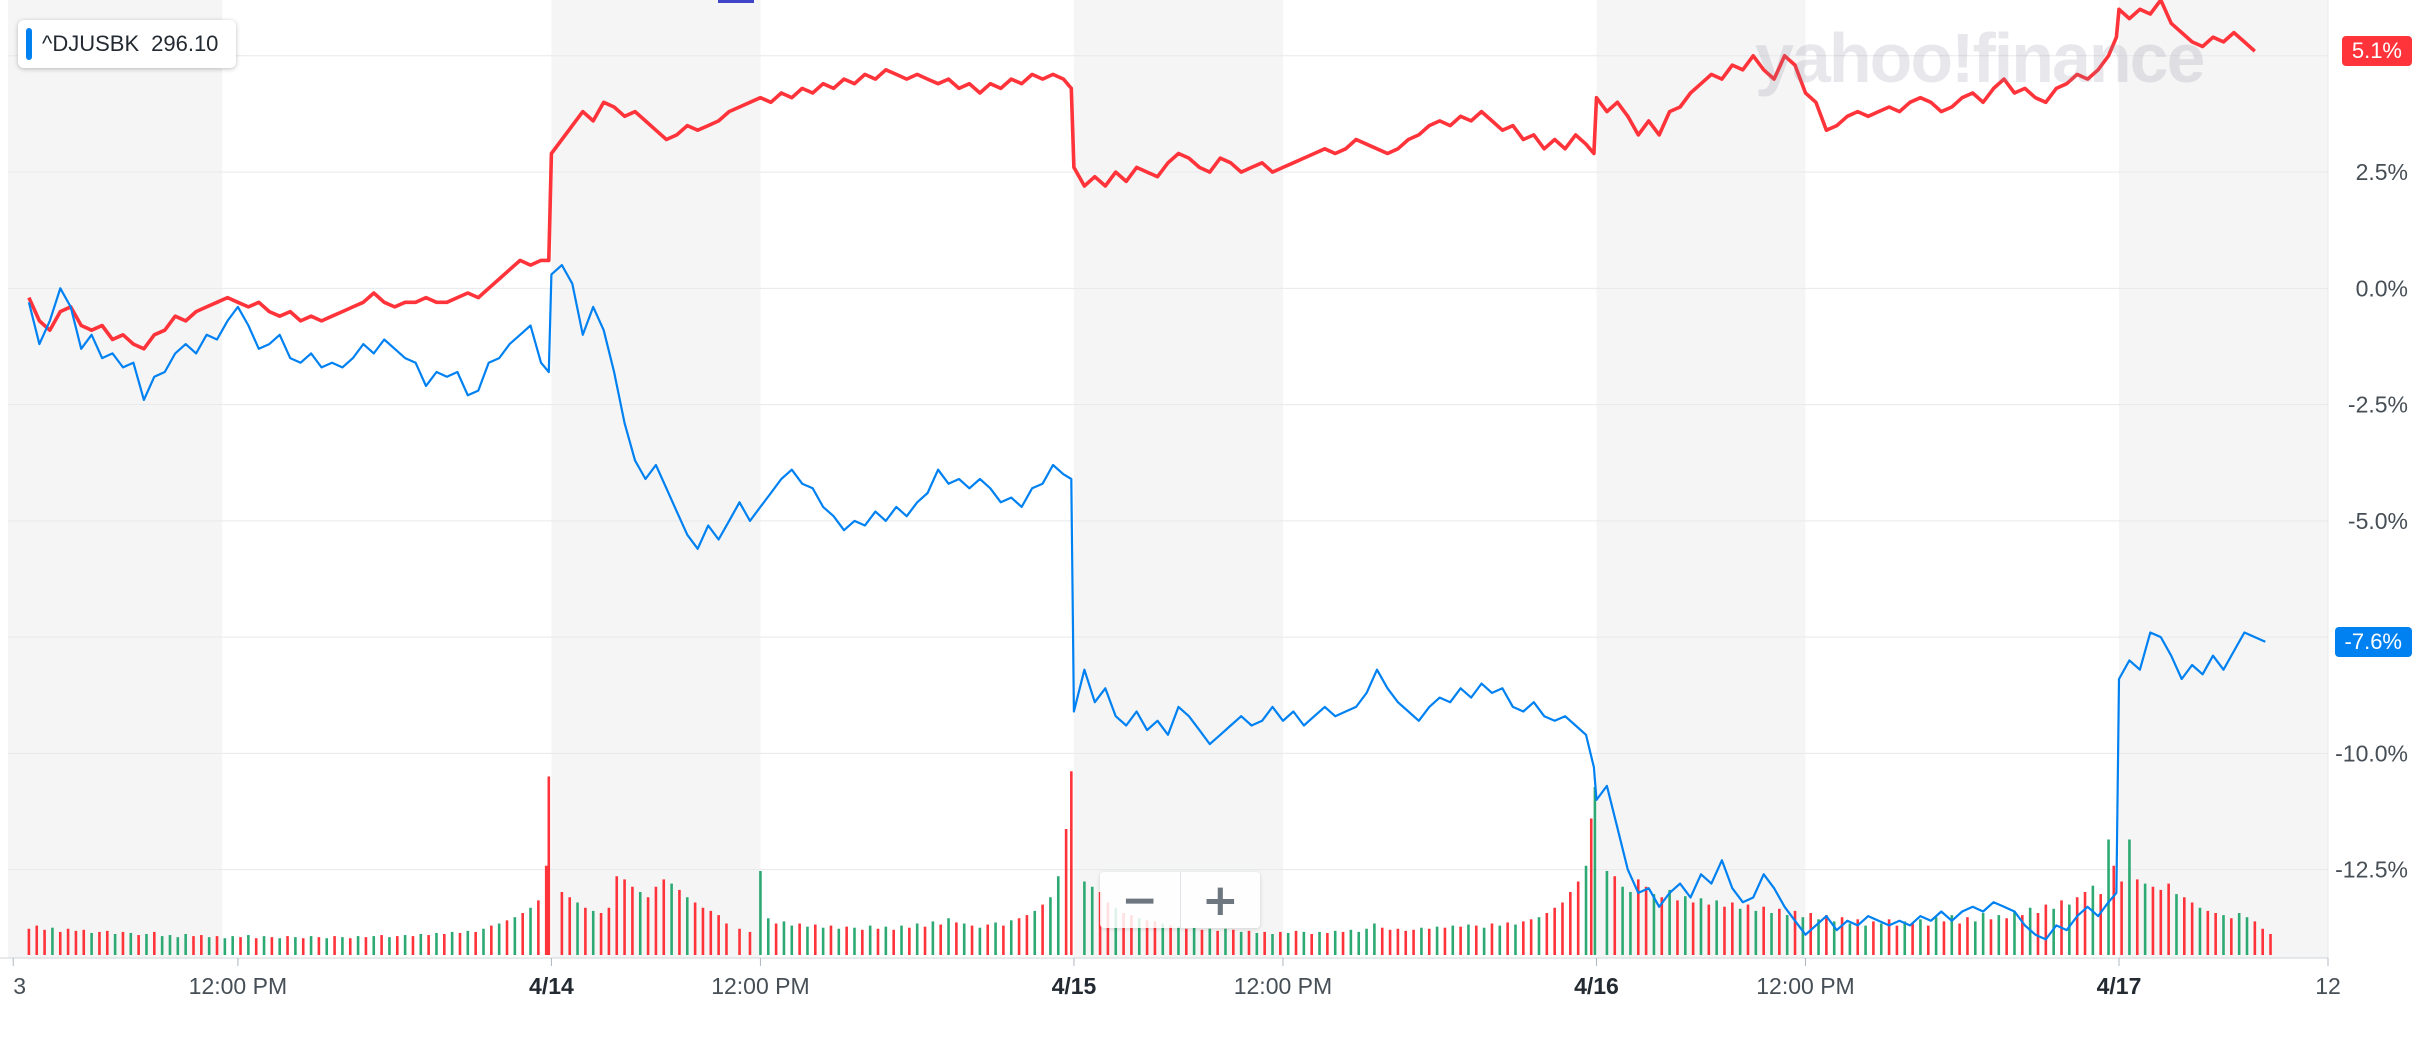 The width and height of the screenshot is (2432, 1038). What do you see at coordinates (1220, 900) in the screenshot?
I see `zoom-in-button: +` at bounding box center [1220, 900].